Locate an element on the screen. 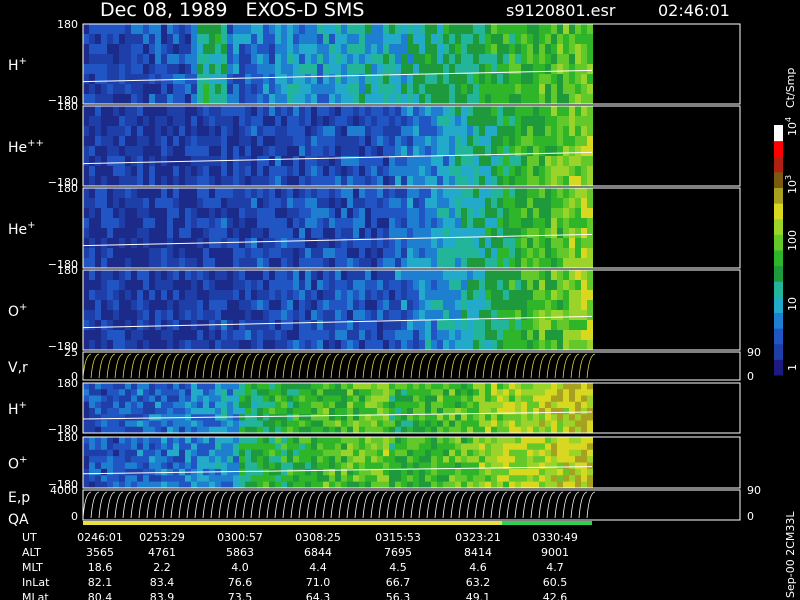 The image size is (800, 600). label-sup: + is located at coordinates (23, 61).